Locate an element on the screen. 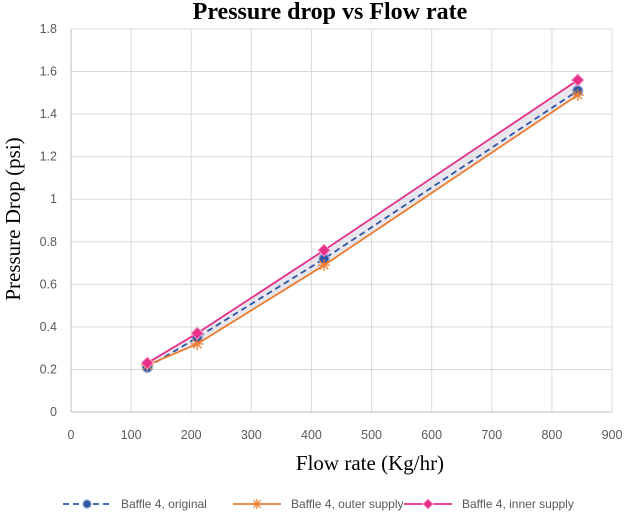 This screenshot has width=625, height=515. x-axis-title: Flow rate (Kg/hr) is located at coordinates (370, 463).